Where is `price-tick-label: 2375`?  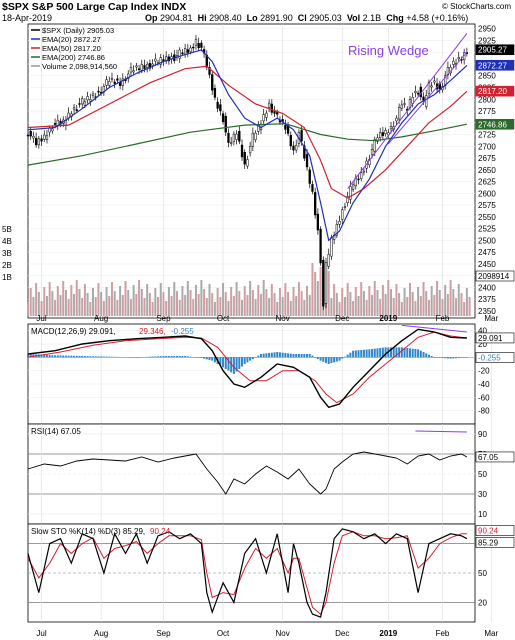
price-tick-label: 2375 is located at coordinates (487, 299).